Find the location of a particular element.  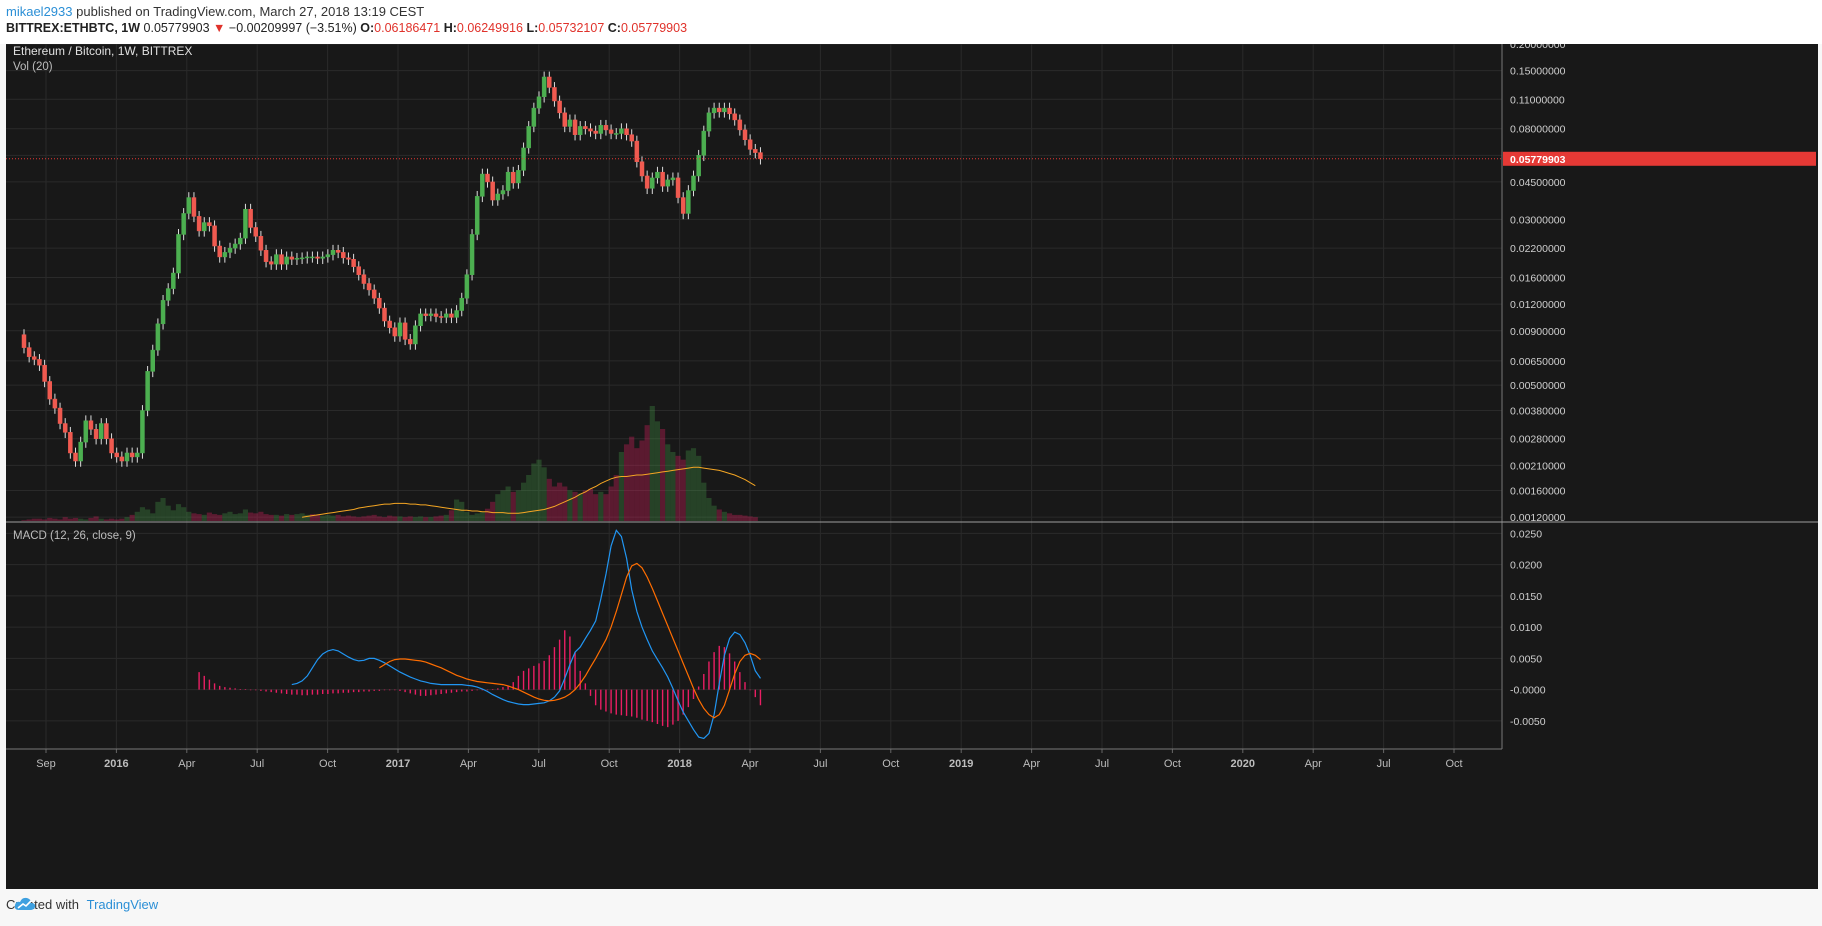

x-tick-label: Jul is located at coordinates (1384, 764).